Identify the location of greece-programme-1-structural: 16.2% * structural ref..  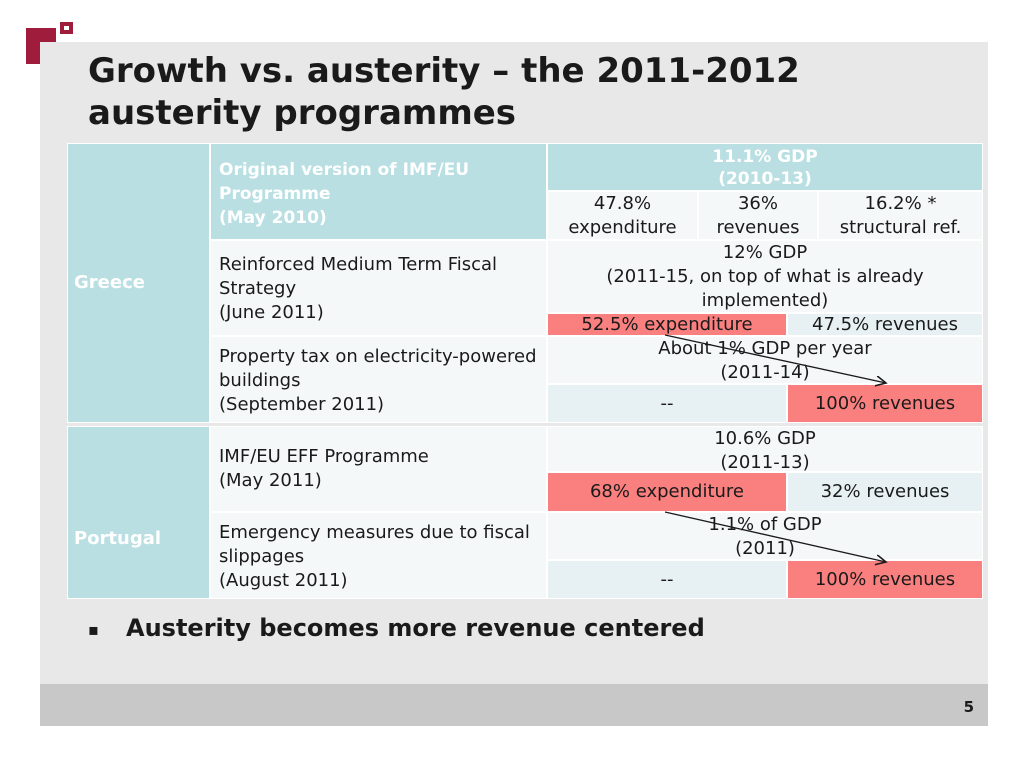
(900, 215).